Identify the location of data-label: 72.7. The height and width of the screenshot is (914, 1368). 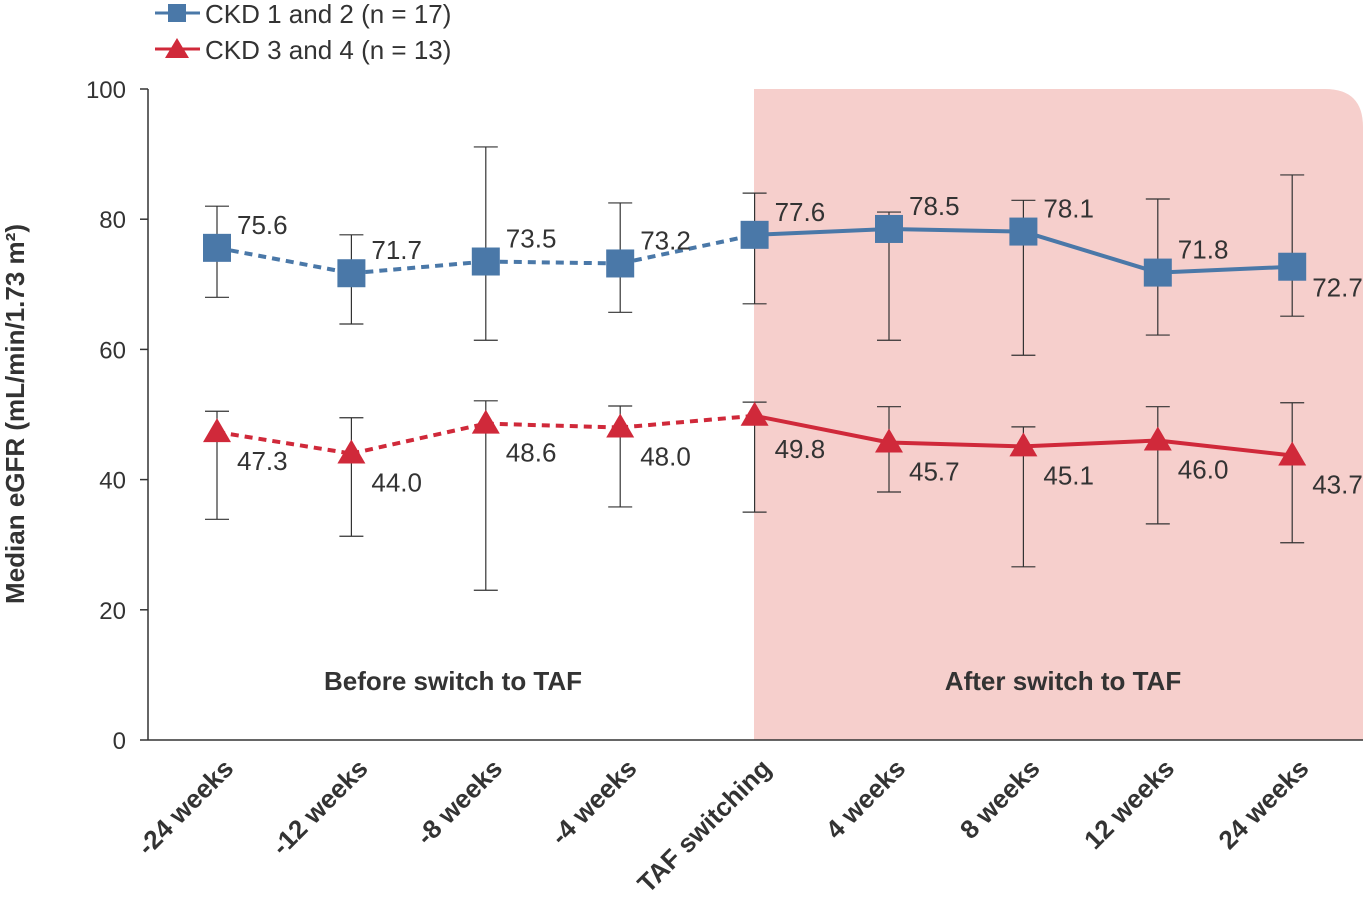
(1337, 288).